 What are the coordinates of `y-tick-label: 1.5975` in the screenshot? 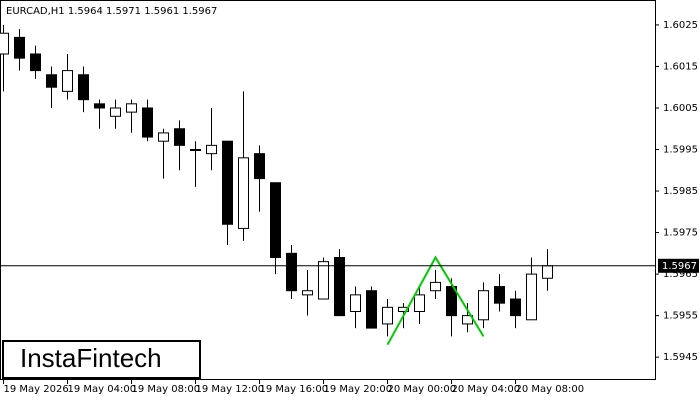 It's located at (680, 233).